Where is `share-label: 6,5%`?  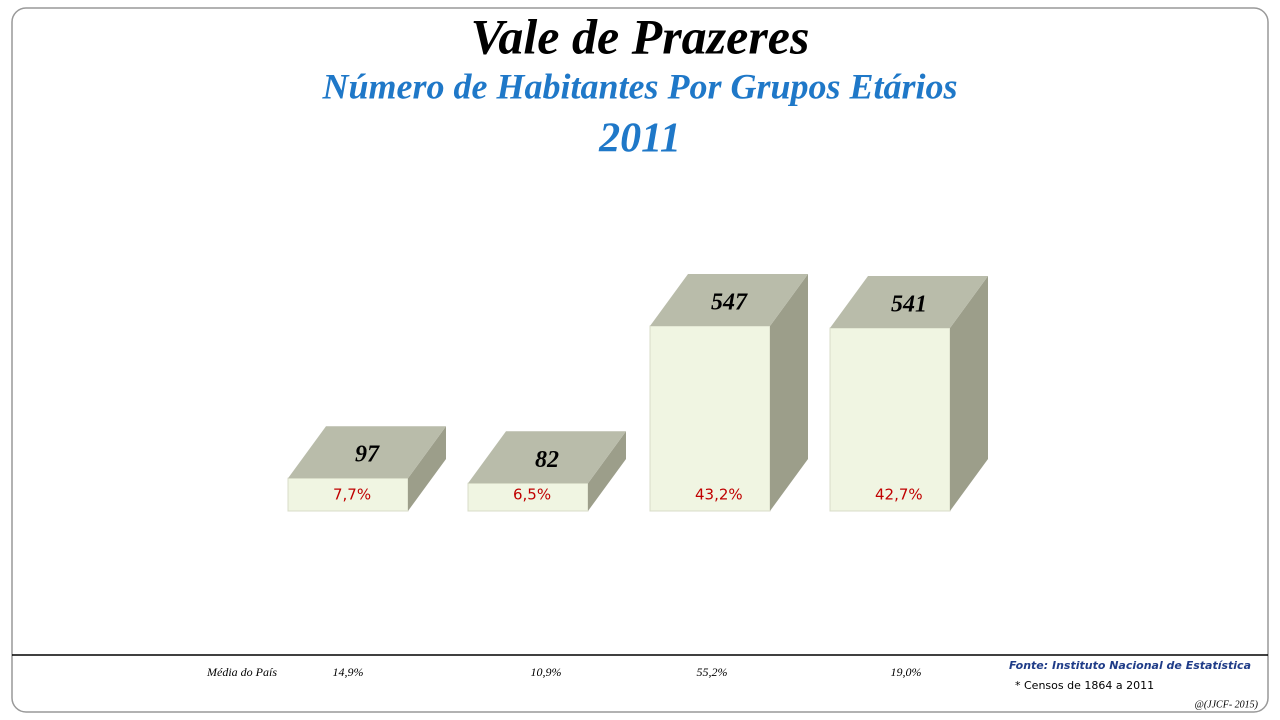
share-label: 6,5% is located at coordinates (532, 495).